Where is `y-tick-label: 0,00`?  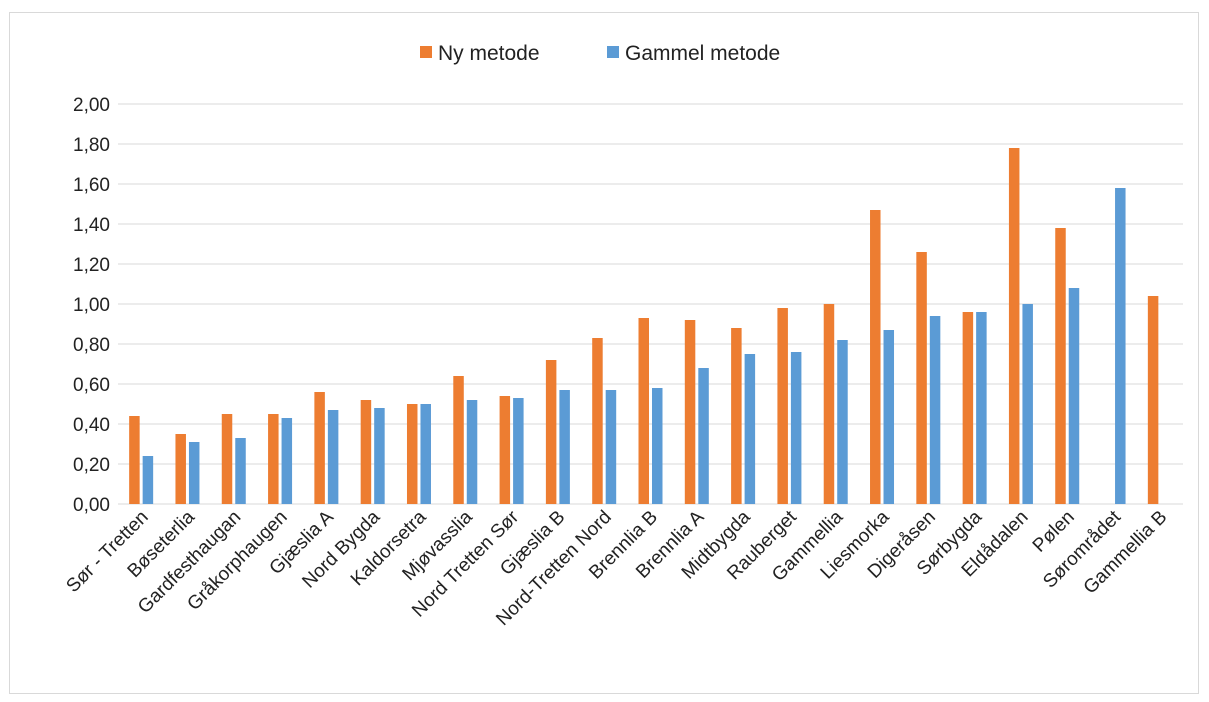
y-tick-label: 0,00 is located at coordinates (91, 505).